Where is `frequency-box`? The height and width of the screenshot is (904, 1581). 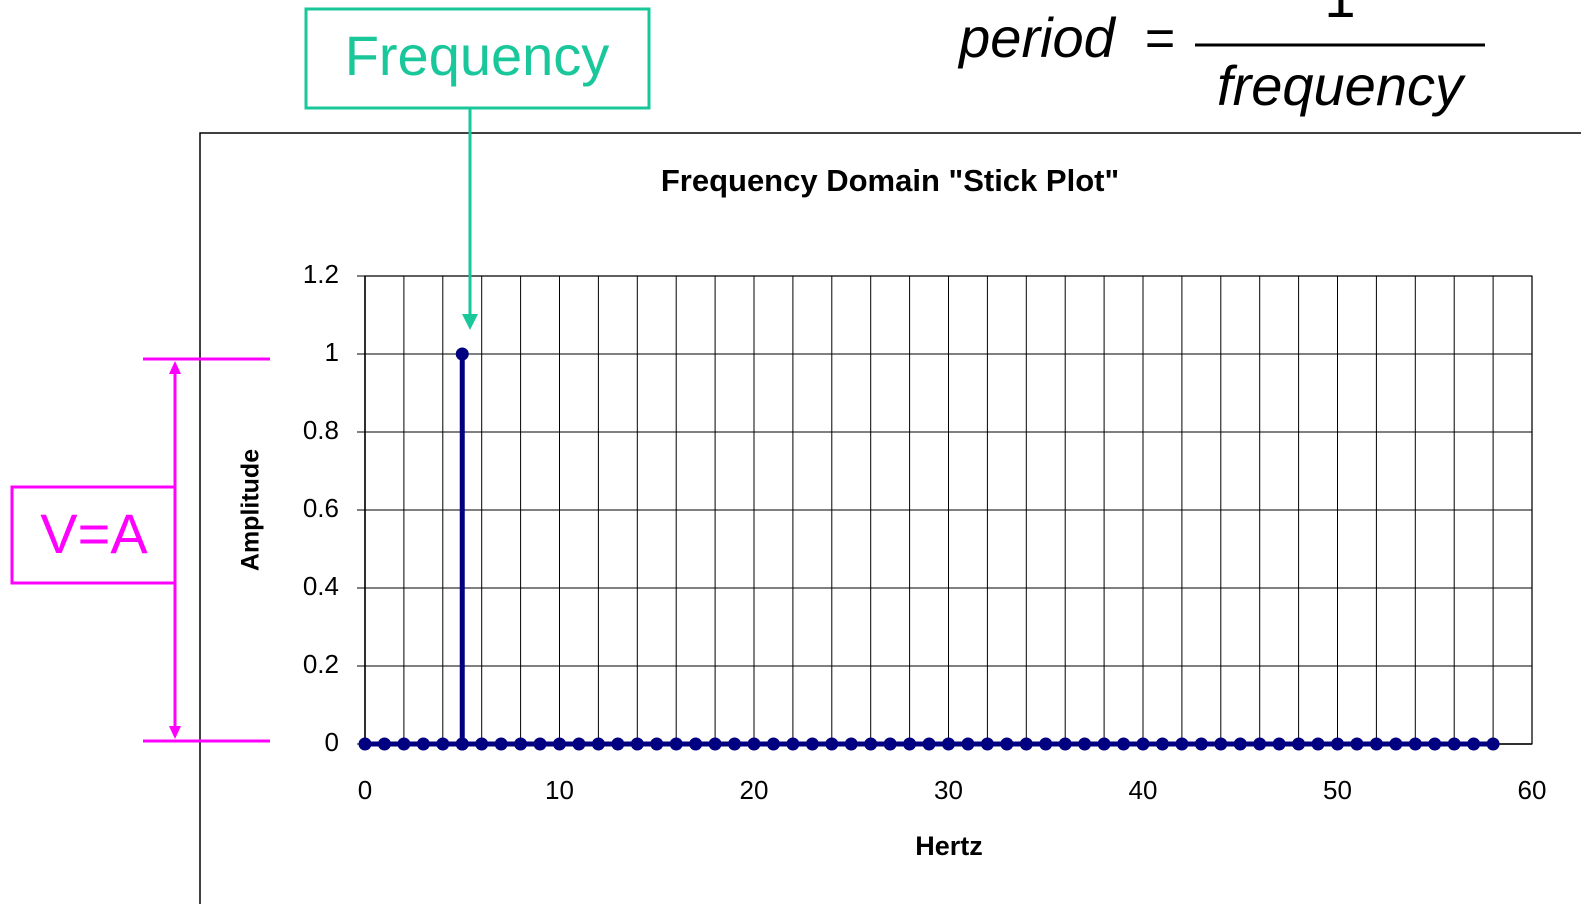 frequency-box is located at coordinates (477, 58).